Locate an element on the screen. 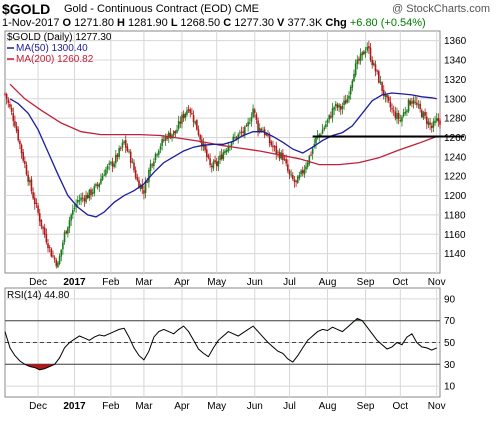 Image resolution: width=496 pixels, height=426 pixels. price-x-tick-label: Aug is located at coordinates (328, 282).